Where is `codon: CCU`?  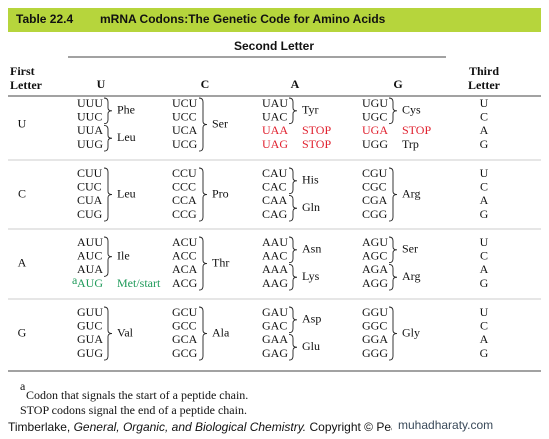
codon: CCU is located at coordinates (184, 173).